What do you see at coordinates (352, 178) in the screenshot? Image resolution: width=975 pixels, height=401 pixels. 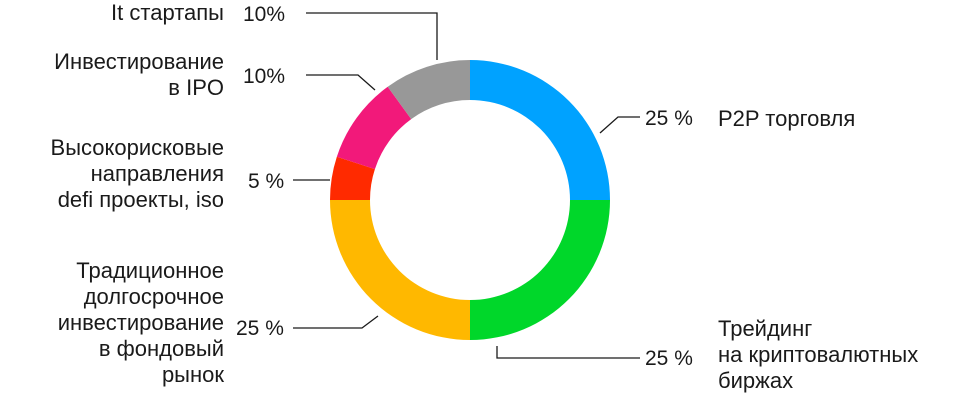 I see `slice-high-risk` at bounding box center [352, 178].